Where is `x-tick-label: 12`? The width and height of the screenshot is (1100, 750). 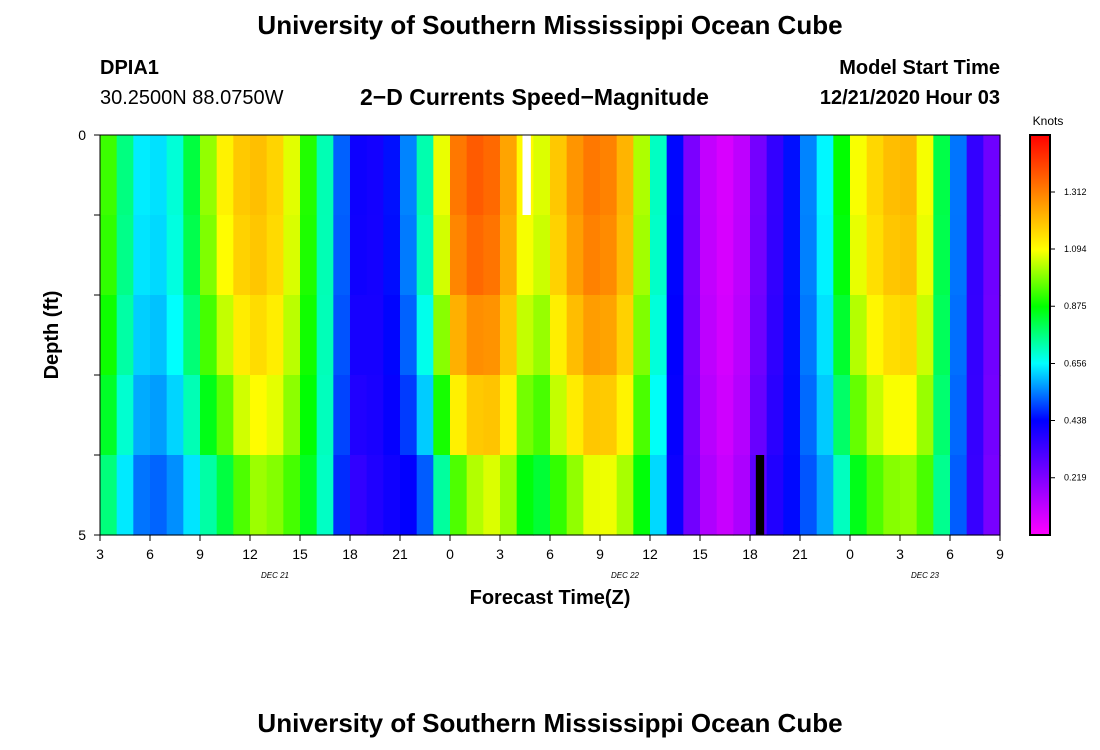 x-tick-label: 12 is located at coordinates (250, 554).